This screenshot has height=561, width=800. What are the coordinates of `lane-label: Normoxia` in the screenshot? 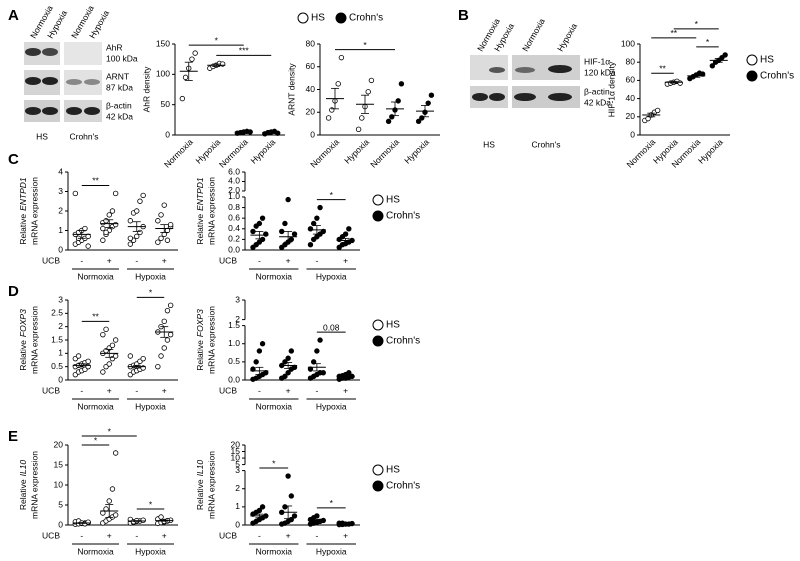 It's located at (533, 34).